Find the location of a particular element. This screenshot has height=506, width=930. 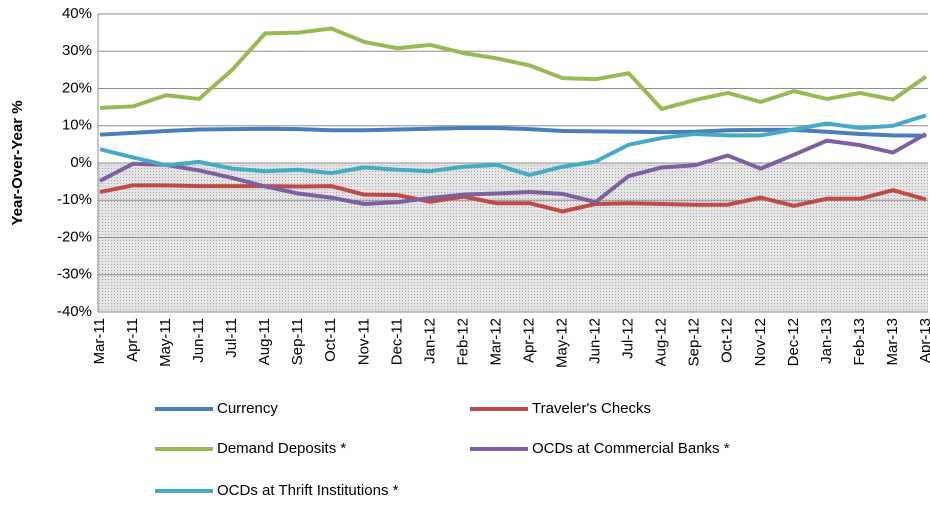

x-tick-label: Sep-11 is located at coordinates (297, 341).